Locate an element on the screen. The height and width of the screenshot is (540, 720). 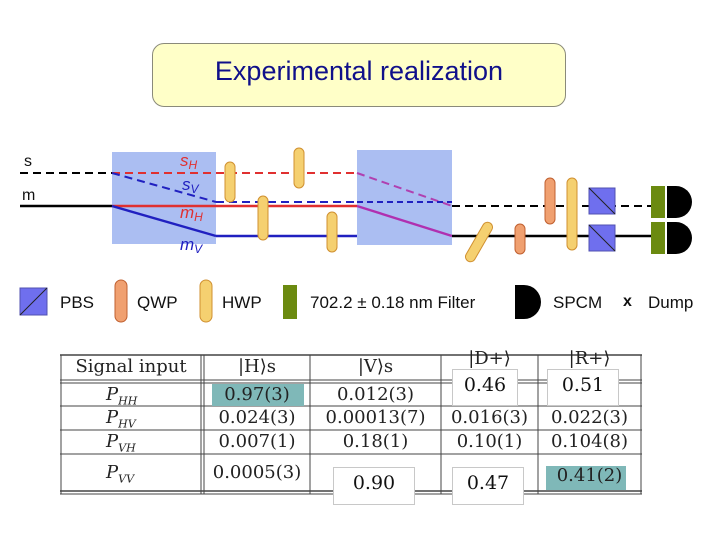
legend-qwp-icon is located at coordinates (121, 301).